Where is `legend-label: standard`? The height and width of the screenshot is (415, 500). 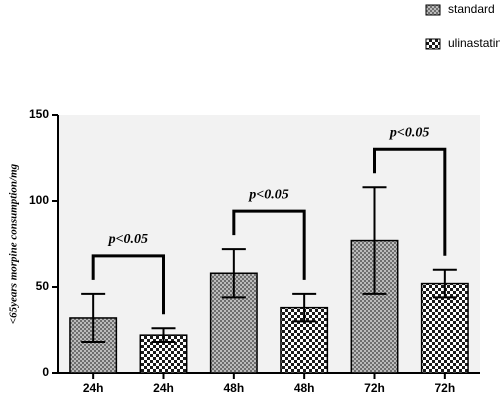 legend-label: standard is located at coordinates (471, 9).